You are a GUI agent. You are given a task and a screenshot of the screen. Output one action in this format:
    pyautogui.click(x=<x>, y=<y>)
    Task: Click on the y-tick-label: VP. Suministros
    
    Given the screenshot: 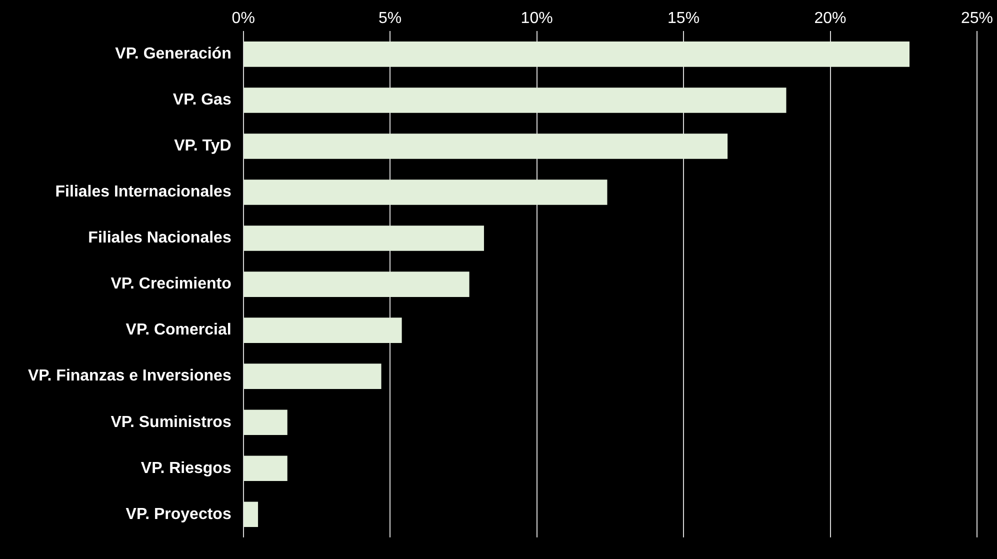 What is the action you would take?
    pyautogui.click(x=171, y=422)
    